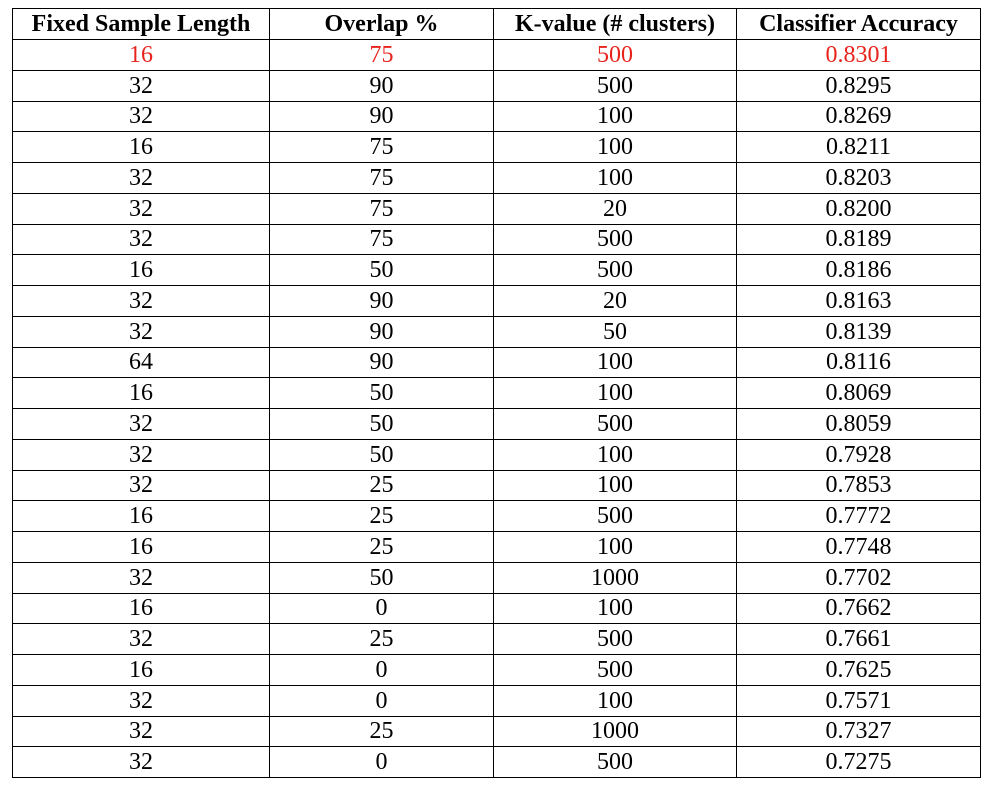 Image resolution: width=1000 pixels, height=791 pixels. I want to click on cell-sample-length: 64, so click(141, 362).